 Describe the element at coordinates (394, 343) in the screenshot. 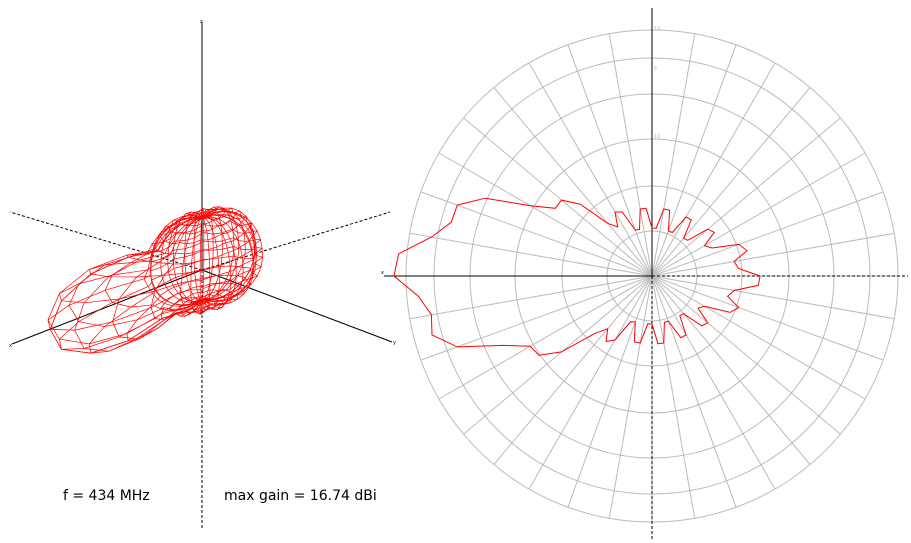

I see `y-axis-label: y` at that location.